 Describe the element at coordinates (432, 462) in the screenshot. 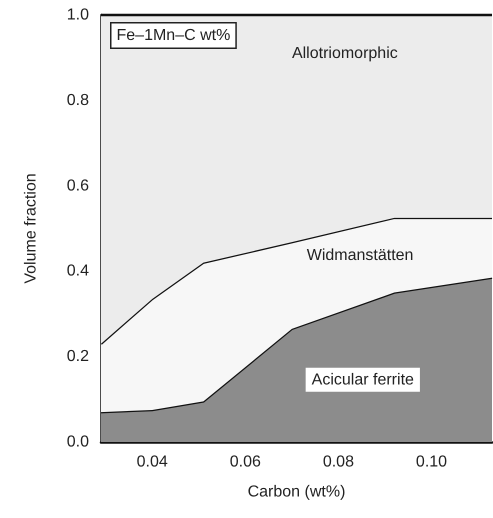

I see `x-tick-label: 0.10` at that location.